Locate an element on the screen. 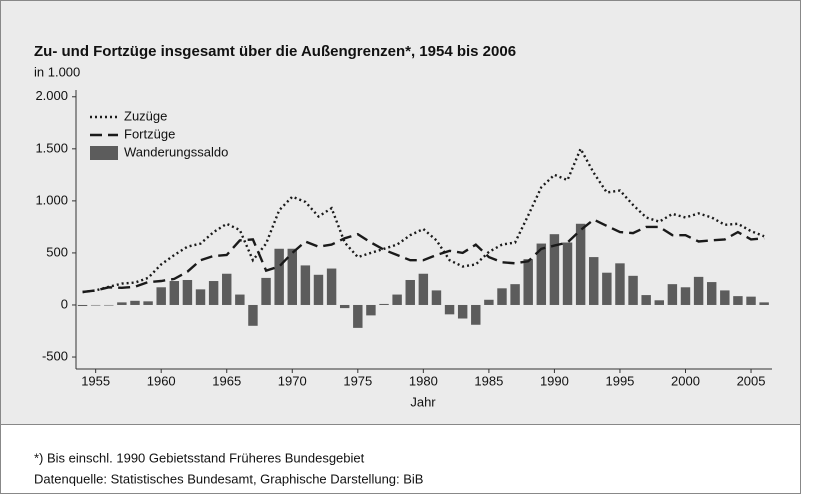 The height and width of the screenshot is (494, 815). x-tick-label: 1960 is located at coordinates (161, 380).